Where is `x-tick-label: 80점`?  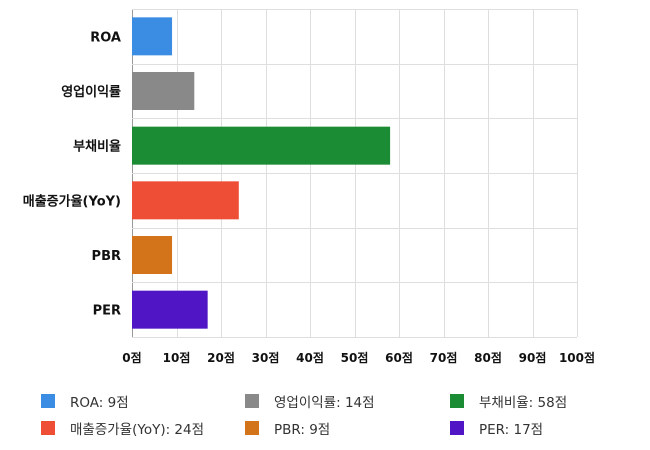
x-tick-label: 80점 is located at coordinates (488, 357).